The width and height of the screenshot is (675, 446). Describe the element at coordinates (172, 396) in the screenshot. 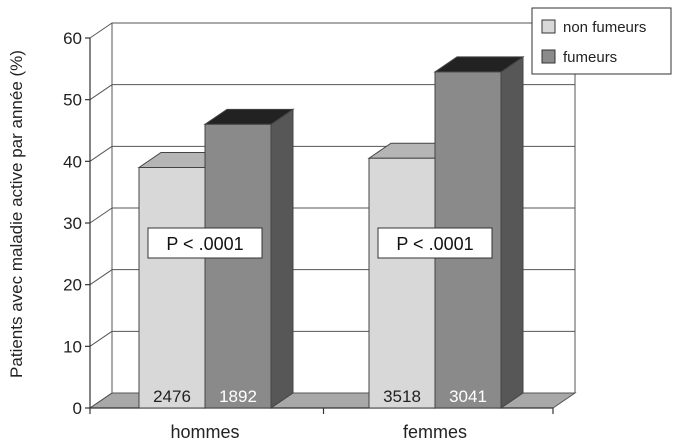

I see `bar-count-label: 2476` at that location.